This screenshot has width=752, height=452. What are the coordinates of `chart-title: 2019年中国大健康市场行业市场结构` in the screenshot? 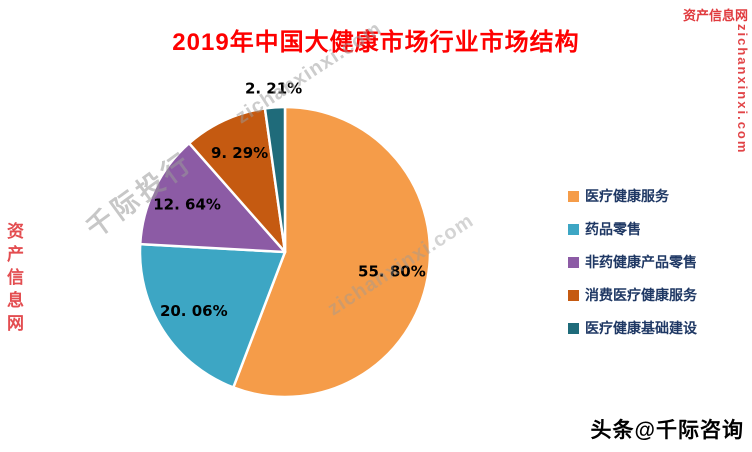 It's located at (376, 42).